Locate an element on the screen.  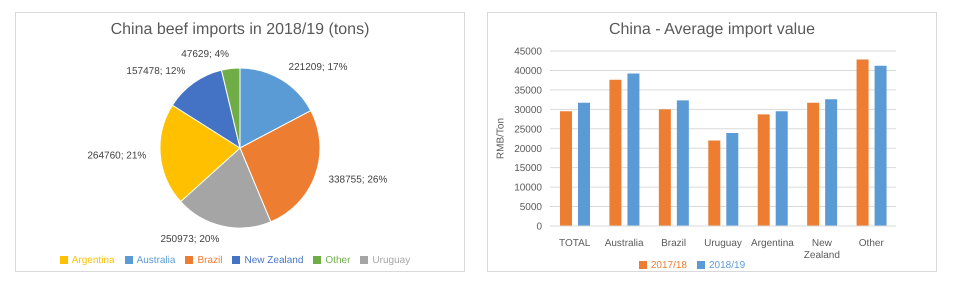
y-tick-label: 40000 is located at coordinates (528, 71).